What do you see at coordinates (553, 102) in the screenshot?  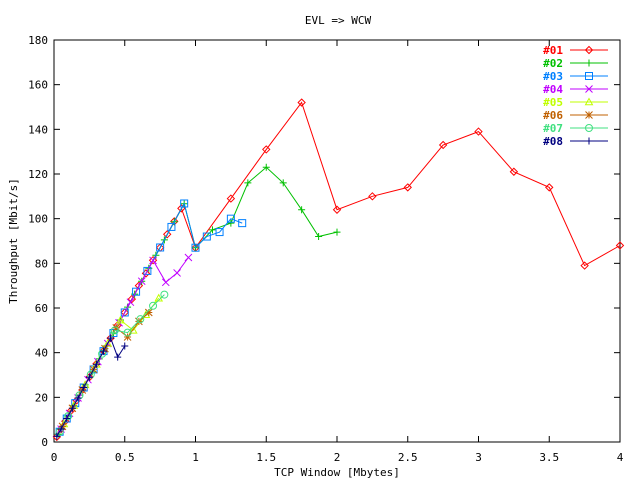 I see `legend-label: #05` at bounding box center [553, 102].